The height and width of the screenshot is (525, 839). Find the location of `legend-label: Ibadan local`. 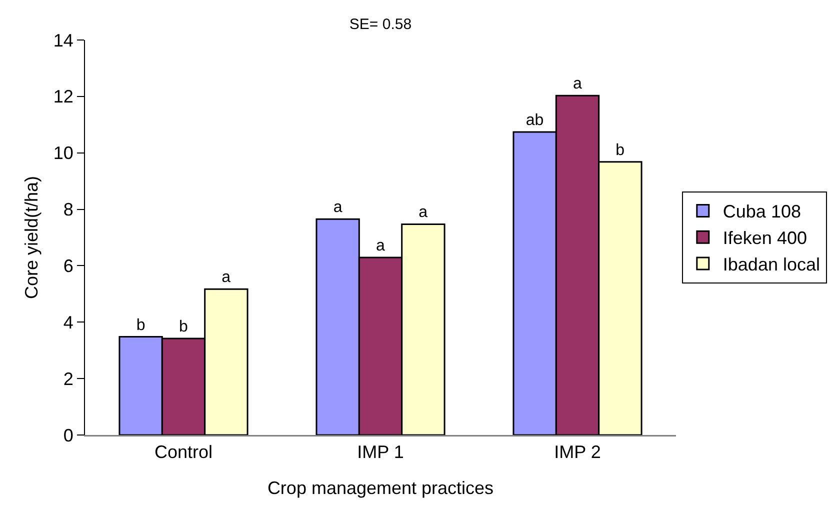

legend-label: Ibadan local is located at coordinates (771, 264).